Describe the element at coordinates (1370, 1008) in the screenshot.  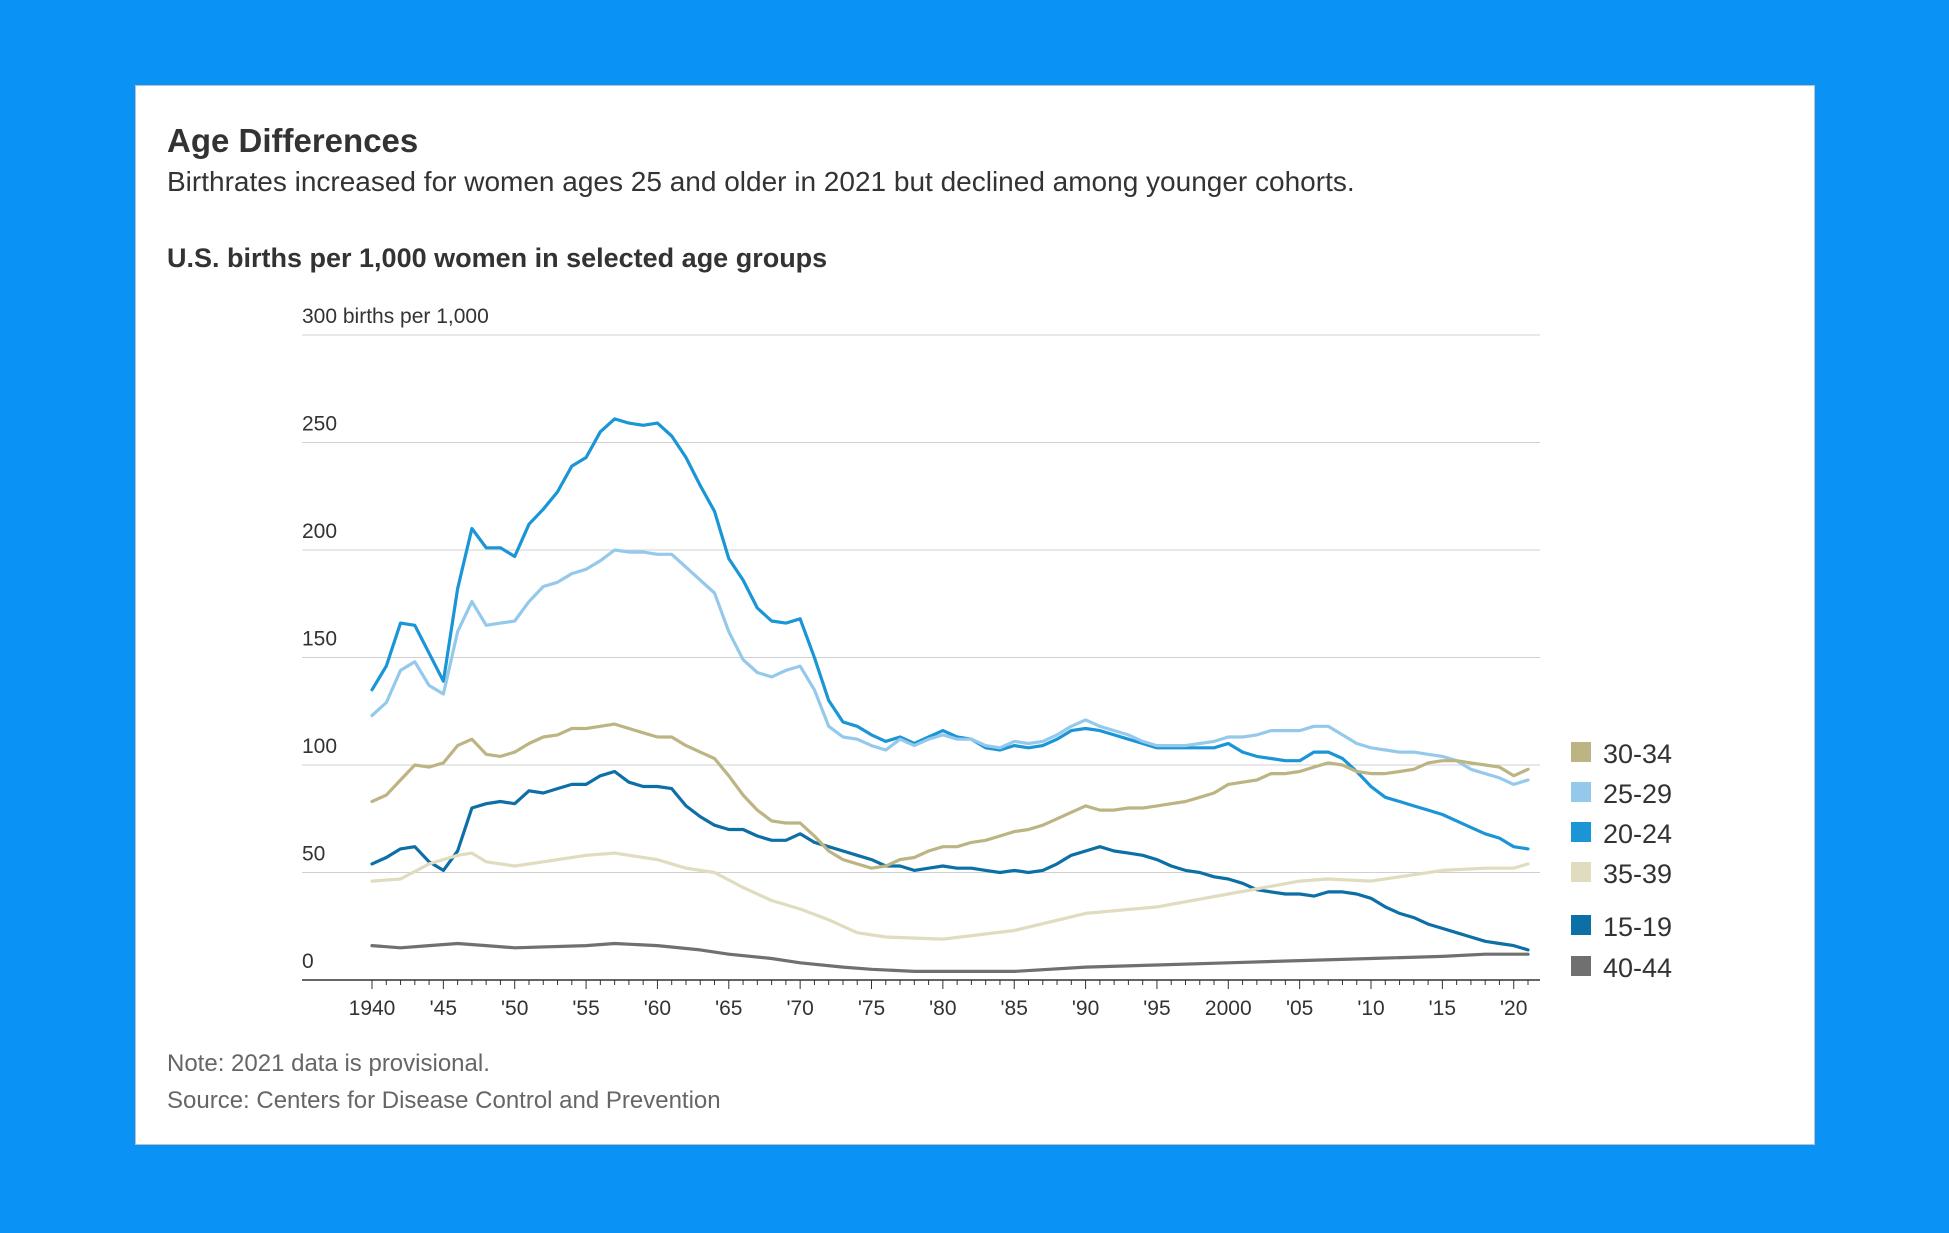
I see `x-tick-label: '10` at that location.